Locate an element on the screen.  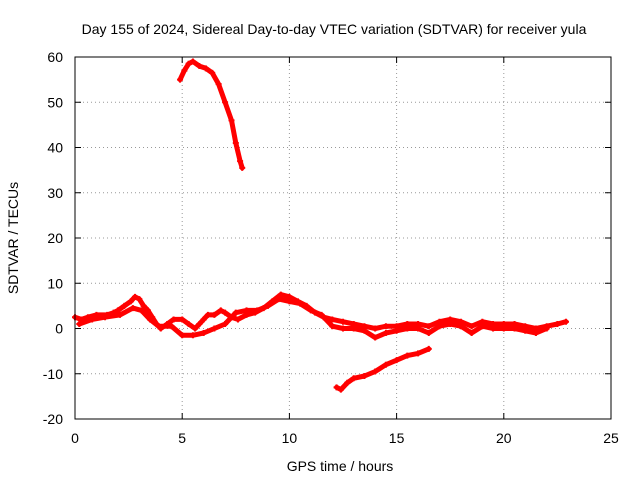
x-tick-label: 25 is located at coordinates (611, 438).